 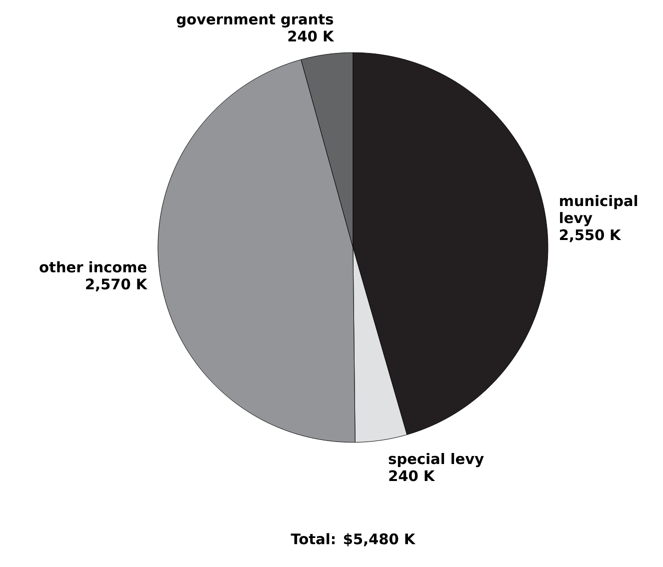 I want to click on slice-label: government grants, so click(x=255, y=21).